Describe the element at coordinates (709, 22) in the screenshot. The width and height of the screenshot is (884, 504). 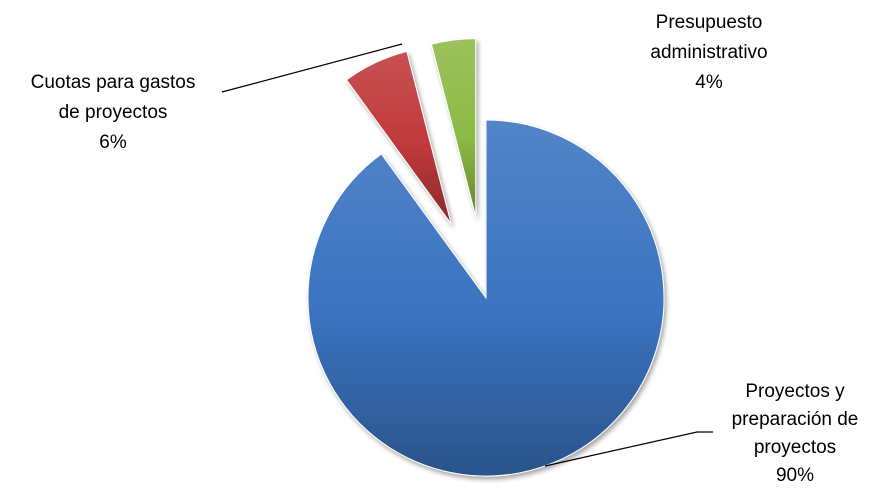
I see `data-label-line: Presupuesto` at that location.